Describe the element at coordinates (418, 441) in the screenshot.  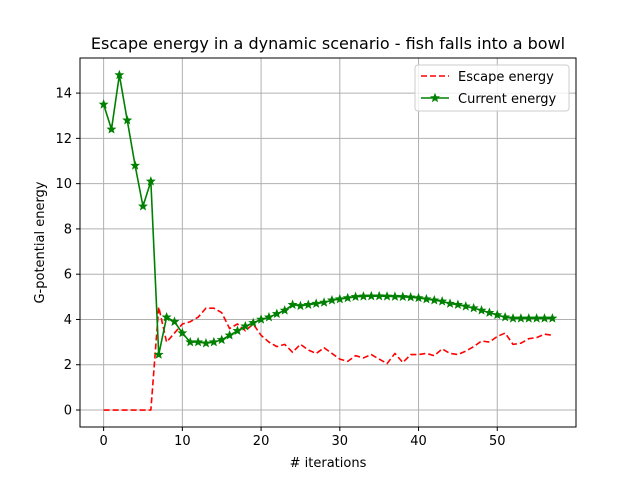
I see `x-tick-label: 40` at that location.